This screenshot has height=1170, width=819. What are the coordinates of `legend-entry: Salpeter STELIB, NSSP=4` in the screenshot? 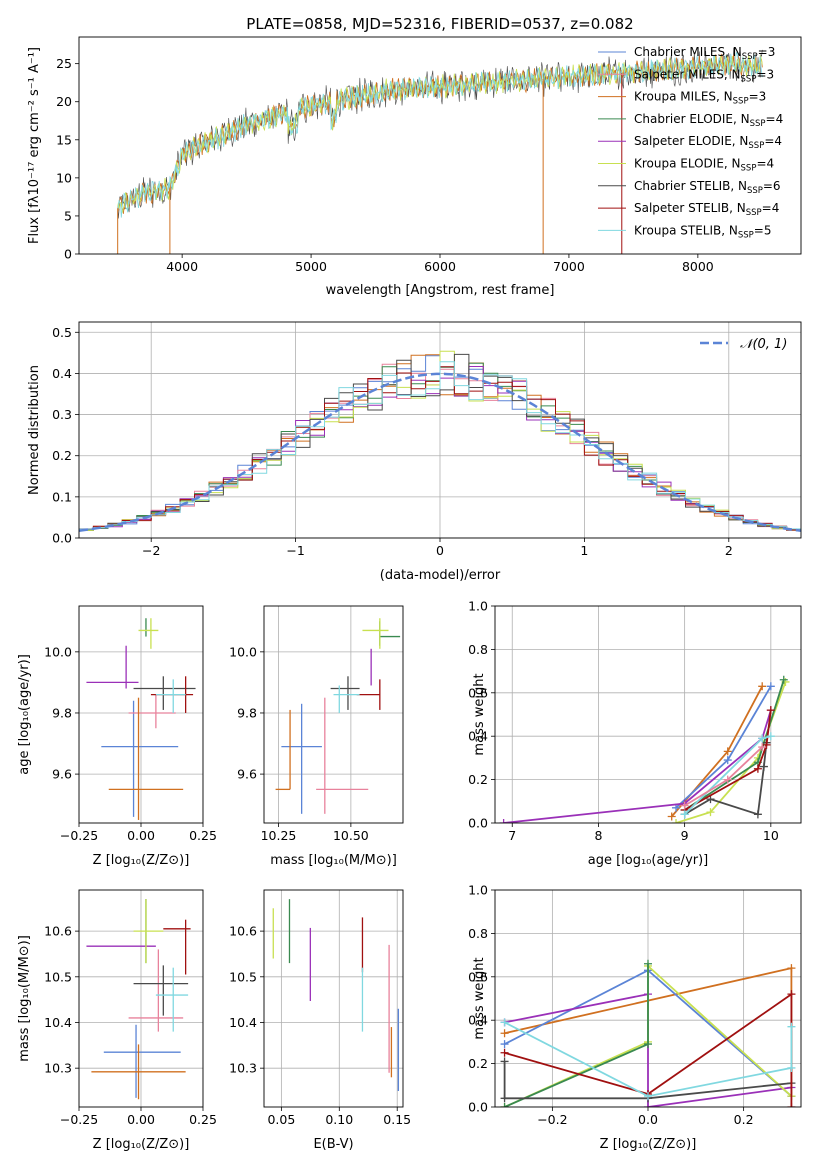 It's located at (706, 209).